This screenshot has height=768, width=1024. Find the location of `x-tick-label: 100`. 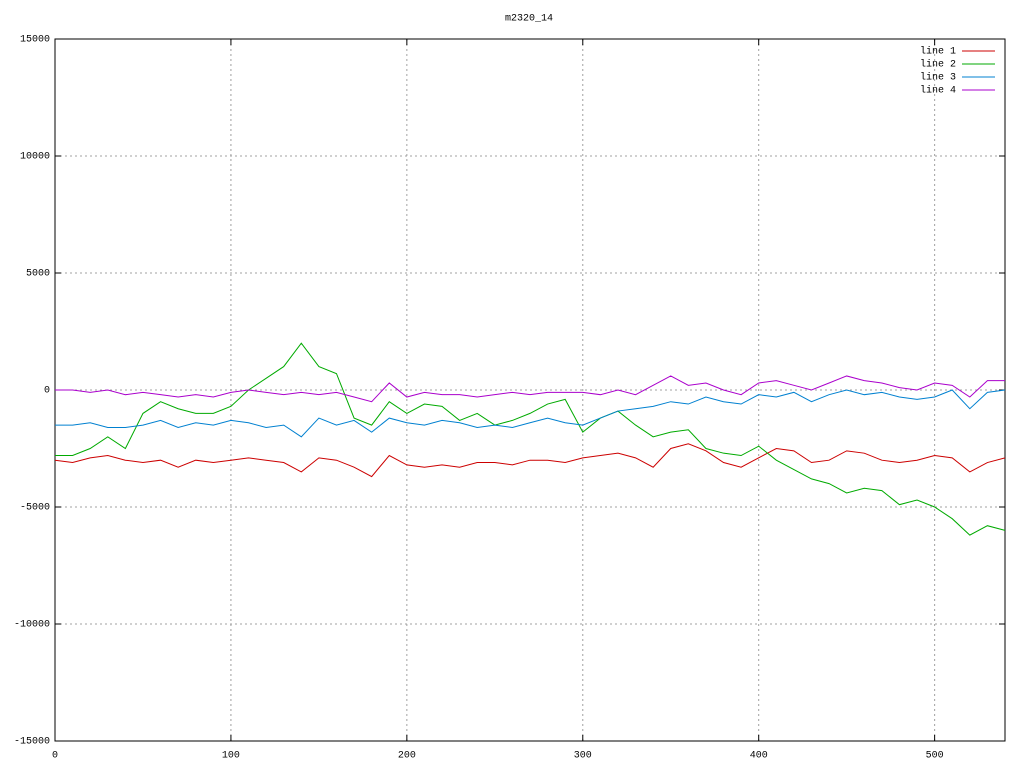

x-tick-label: 100 is located at coordinates (231, 756).